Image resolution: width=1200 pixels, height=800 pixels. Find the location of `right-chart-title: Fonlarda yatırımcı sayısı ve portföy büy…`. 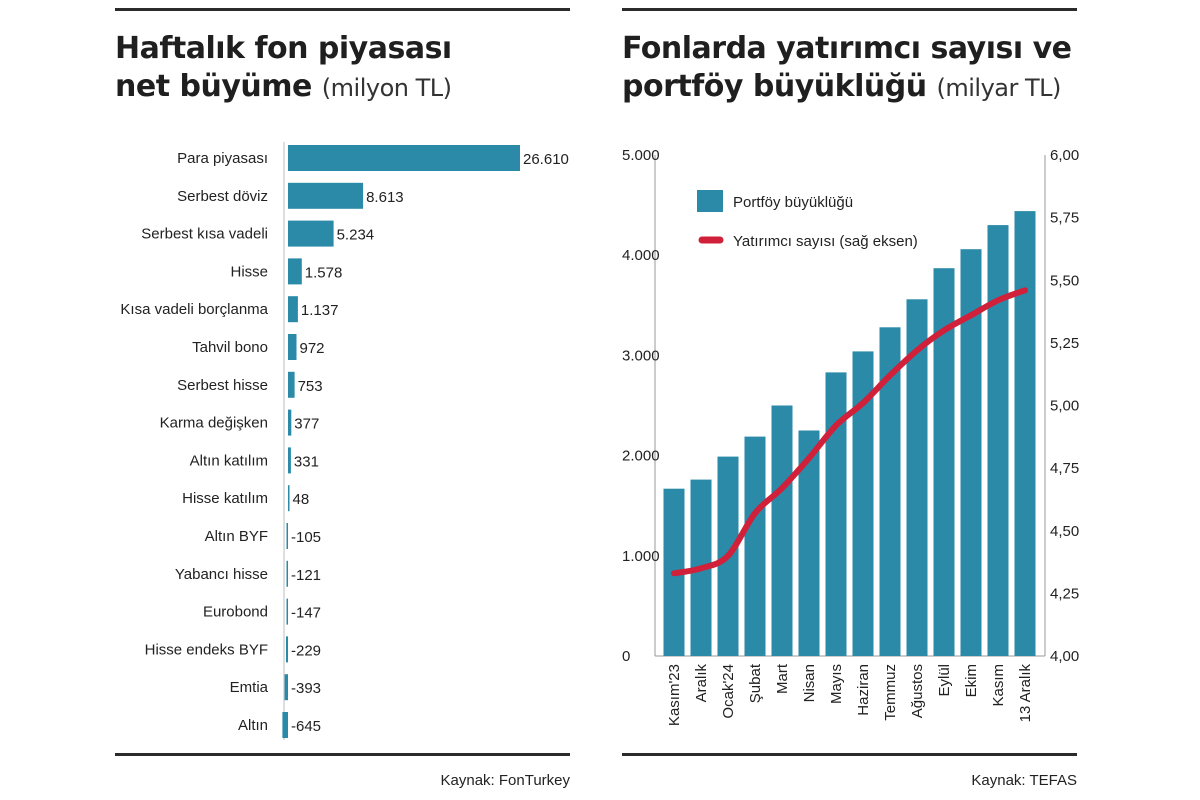

right-chart-title: Fonlarda yatırımcı sayısı ve portföy büy… is located at coordinates (847, 68).